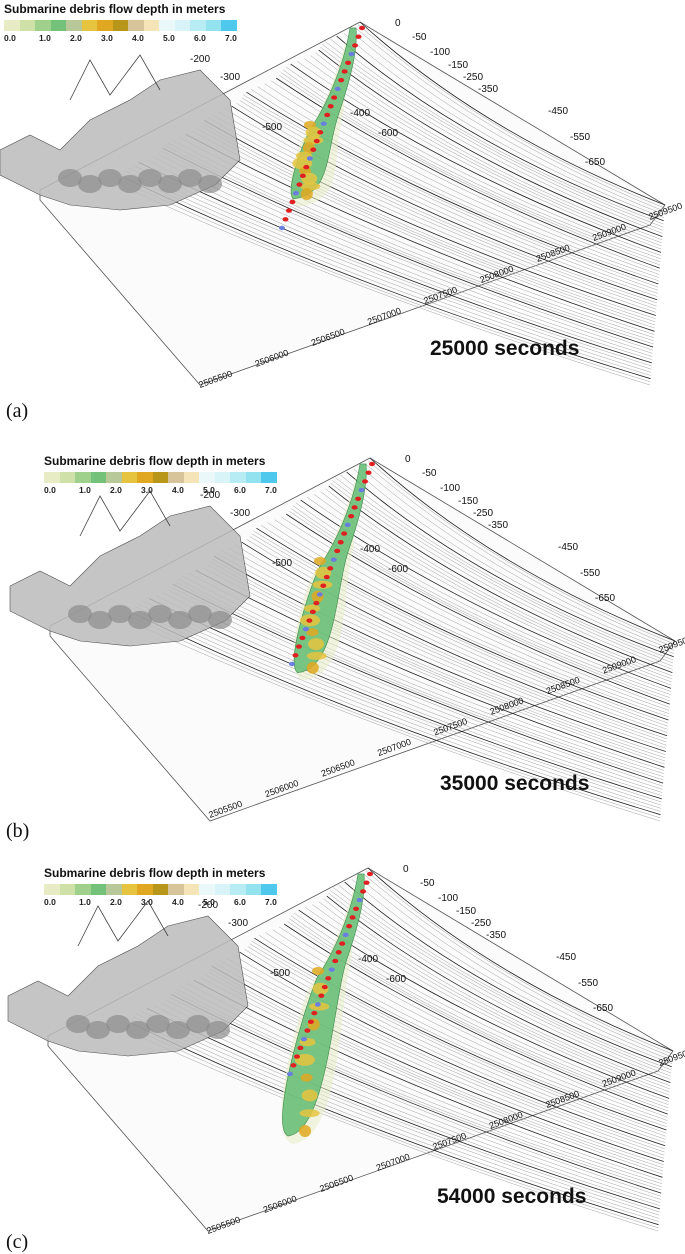 Image resolution: width=685 pixels, height=1254 pixels. Describe the element at coordinates (17, 1242) in the screenshot. I see `panel-letter: (c)` at that location.